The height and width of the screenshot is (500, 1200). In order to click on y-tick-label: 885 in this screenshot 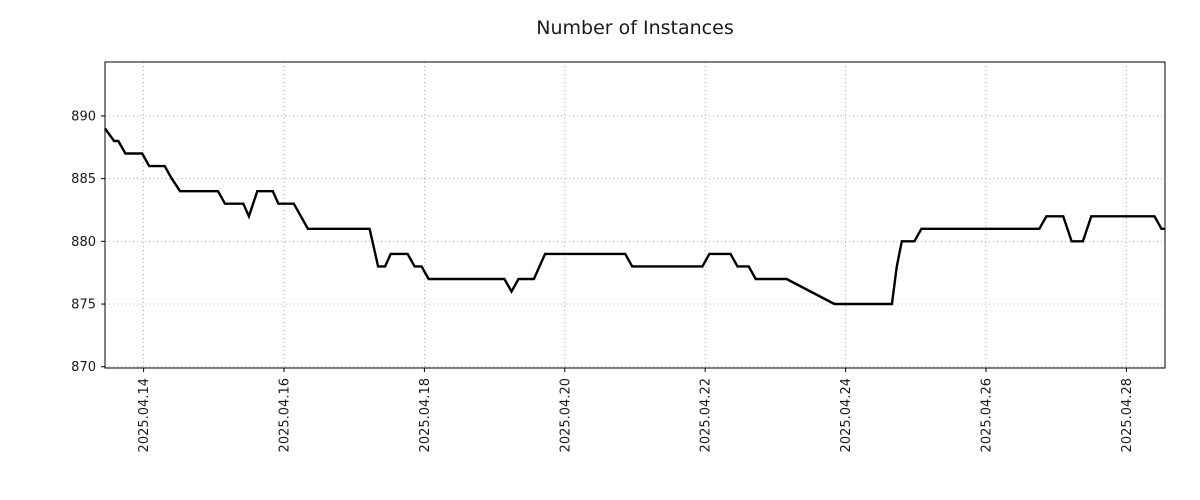, I will do `click(83, 179)`.